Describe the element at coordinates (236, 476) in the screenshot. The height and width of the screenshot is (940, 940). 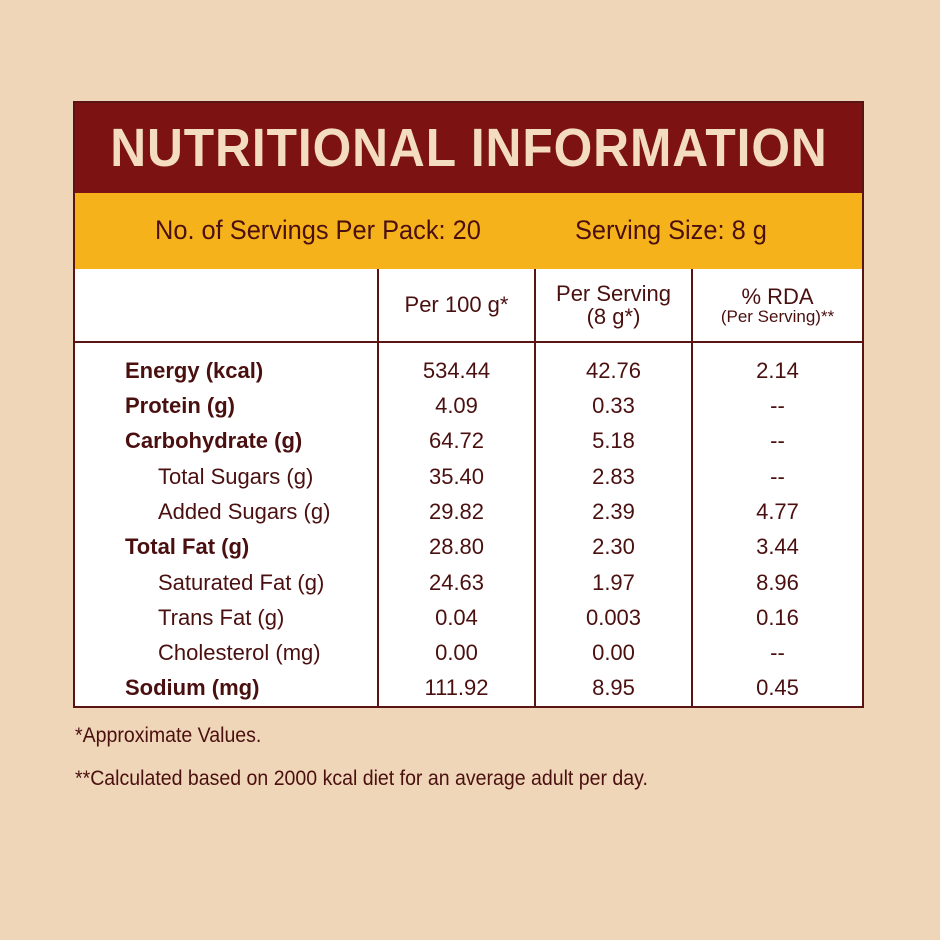
I see `nutrient-label: Total Sugars (g)` at that location.